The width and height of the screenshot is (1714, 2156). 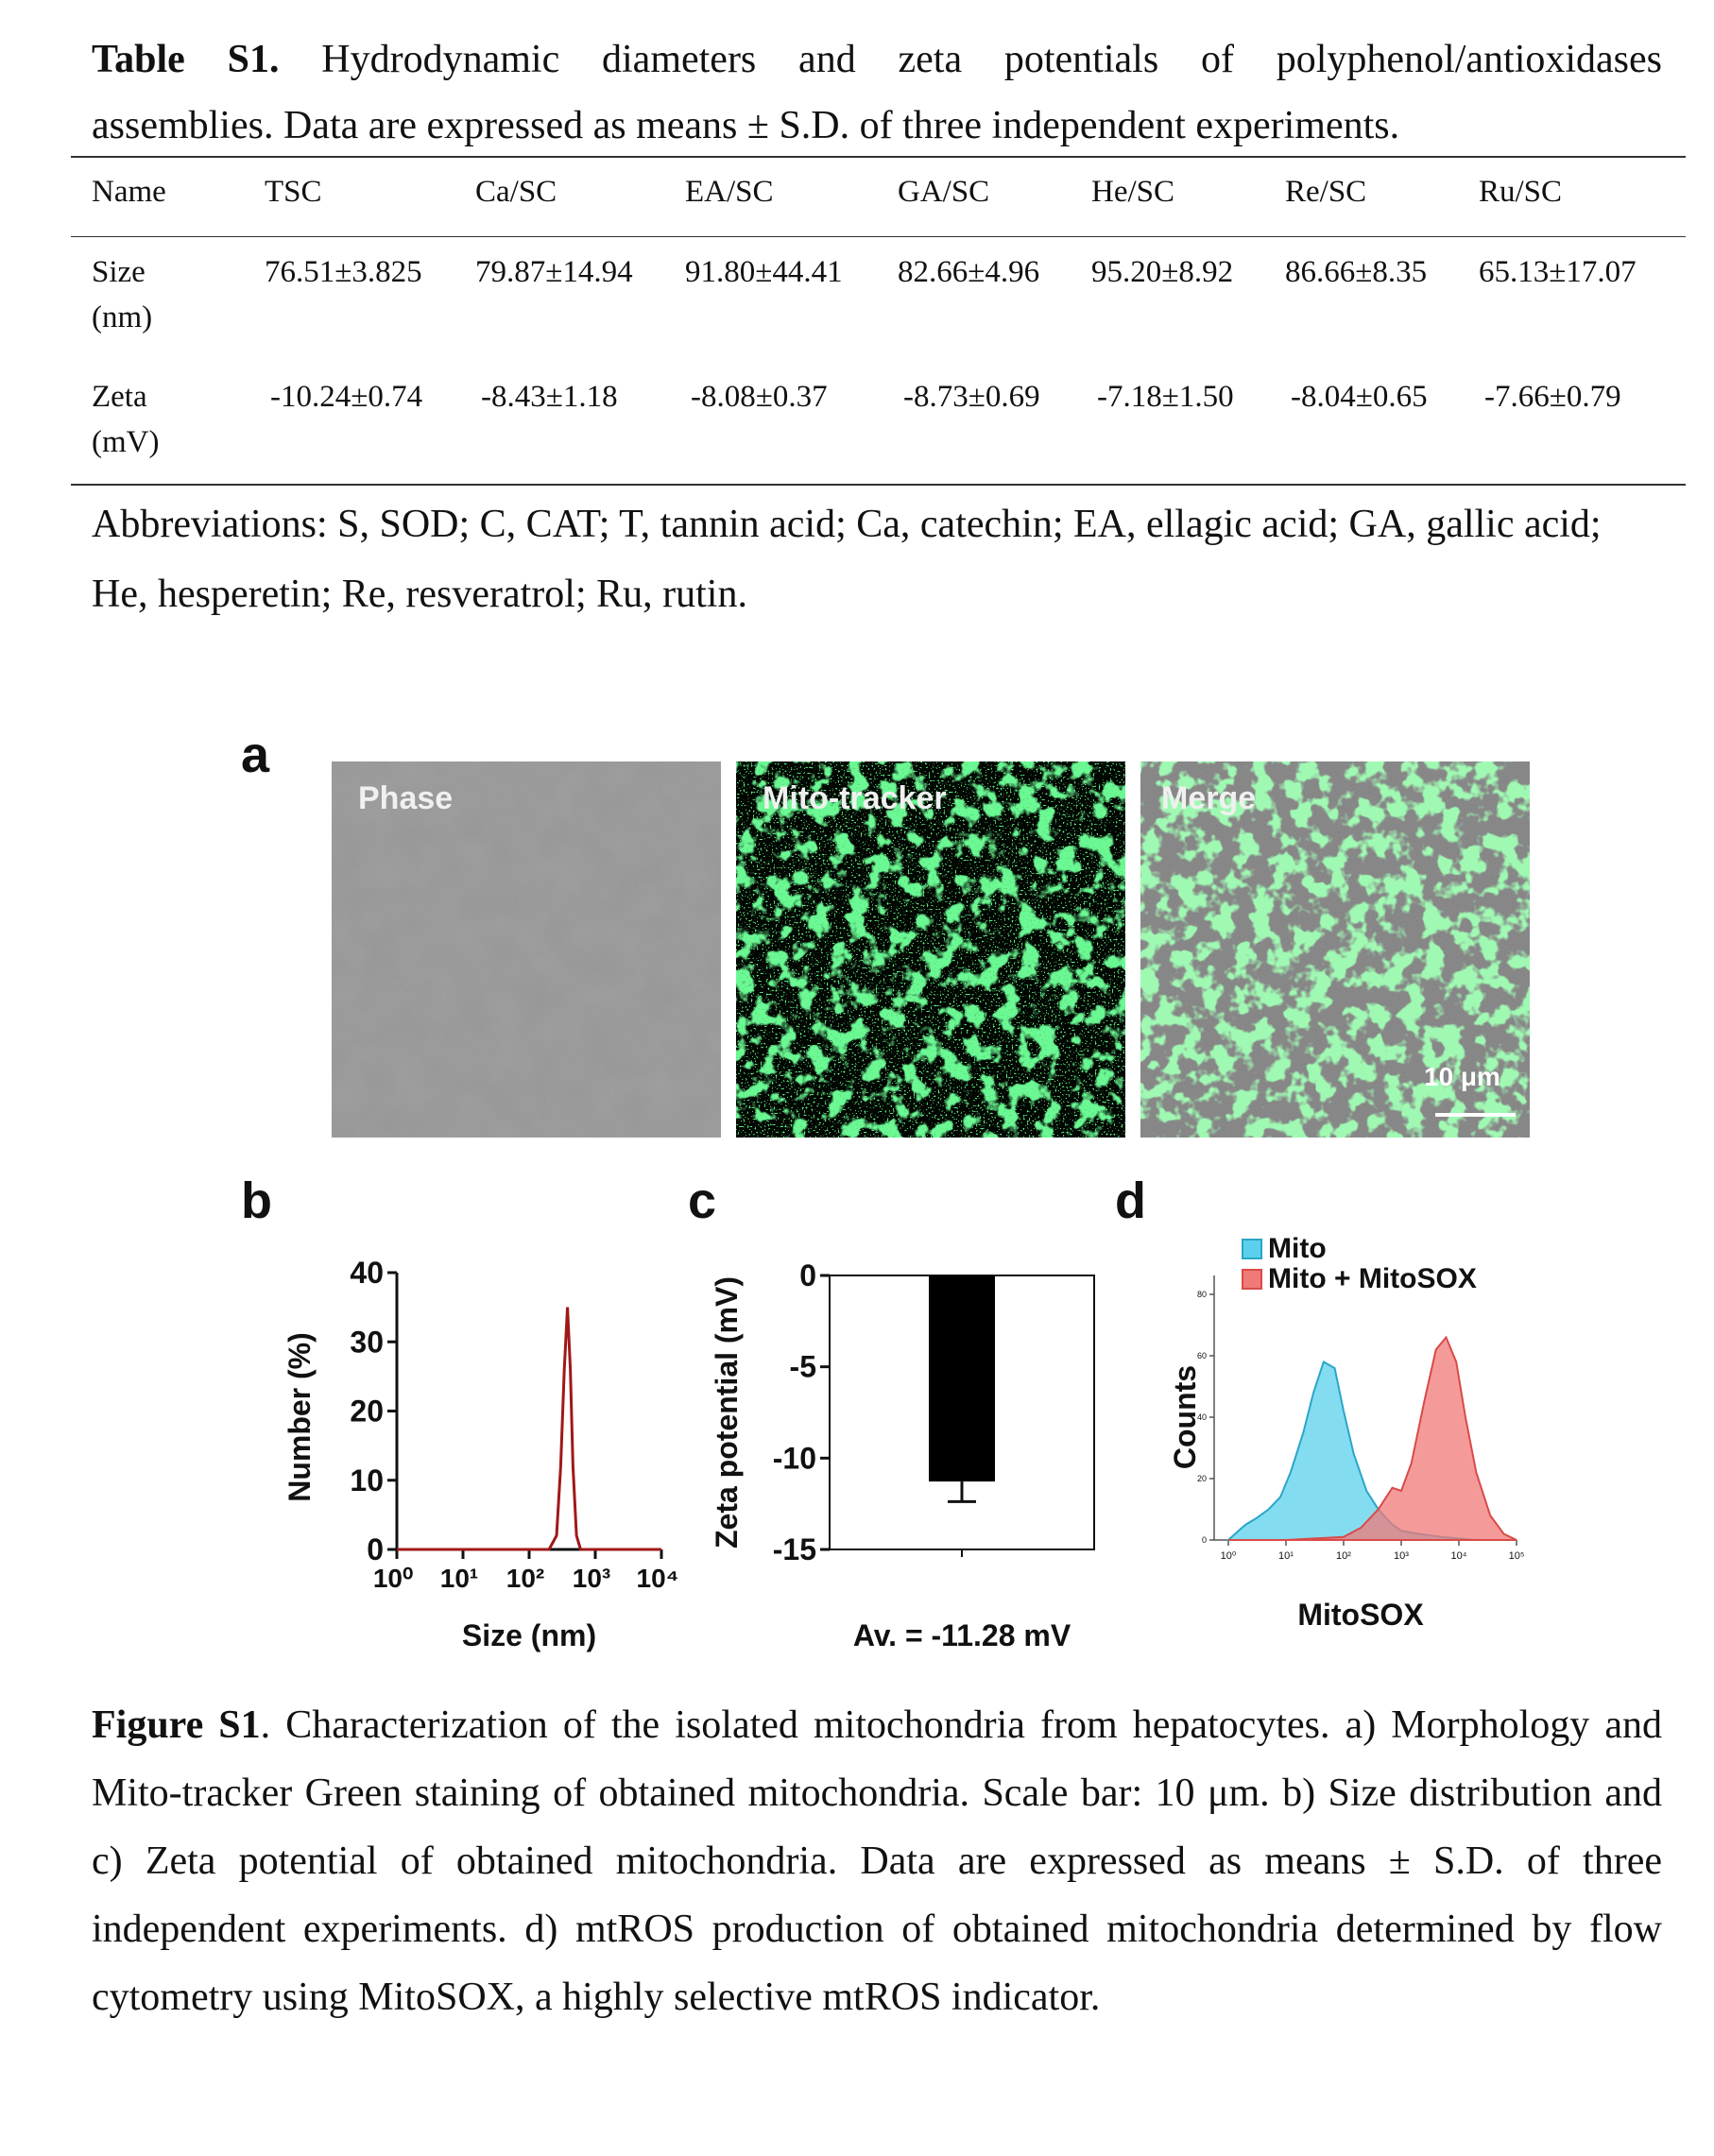 I want to click on table-cell: -7.18±1.50, so click(x=1165, y=397).